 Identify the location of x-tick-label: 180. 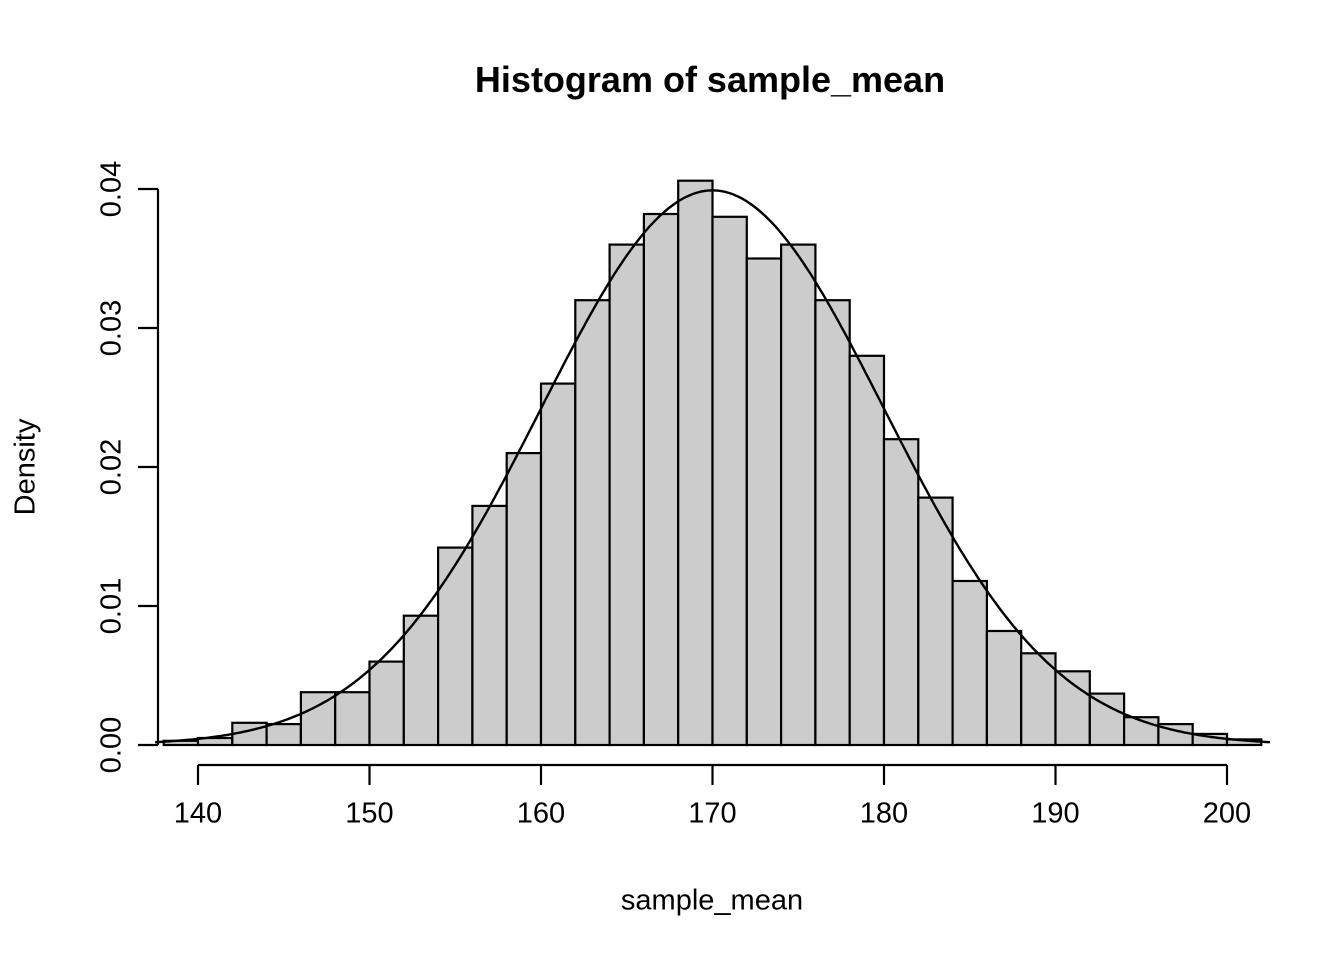
(884, 813).